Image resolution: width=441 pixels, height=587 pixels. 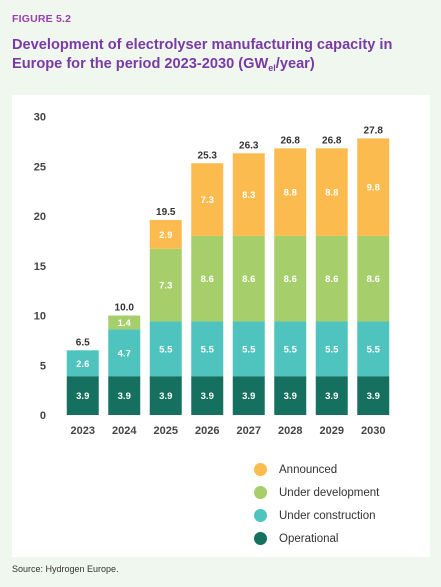 What do you see at coordinates (43, 366) in the screenshot?
I see `y-tick-label: 5` at bounding box center [43, 366].